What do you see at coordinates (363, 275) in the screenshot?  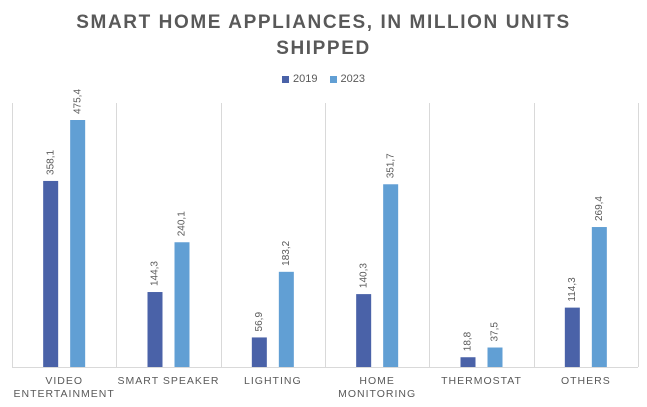 I see `data-label-2019-3: 140,3` at bounding box center [363, 275].